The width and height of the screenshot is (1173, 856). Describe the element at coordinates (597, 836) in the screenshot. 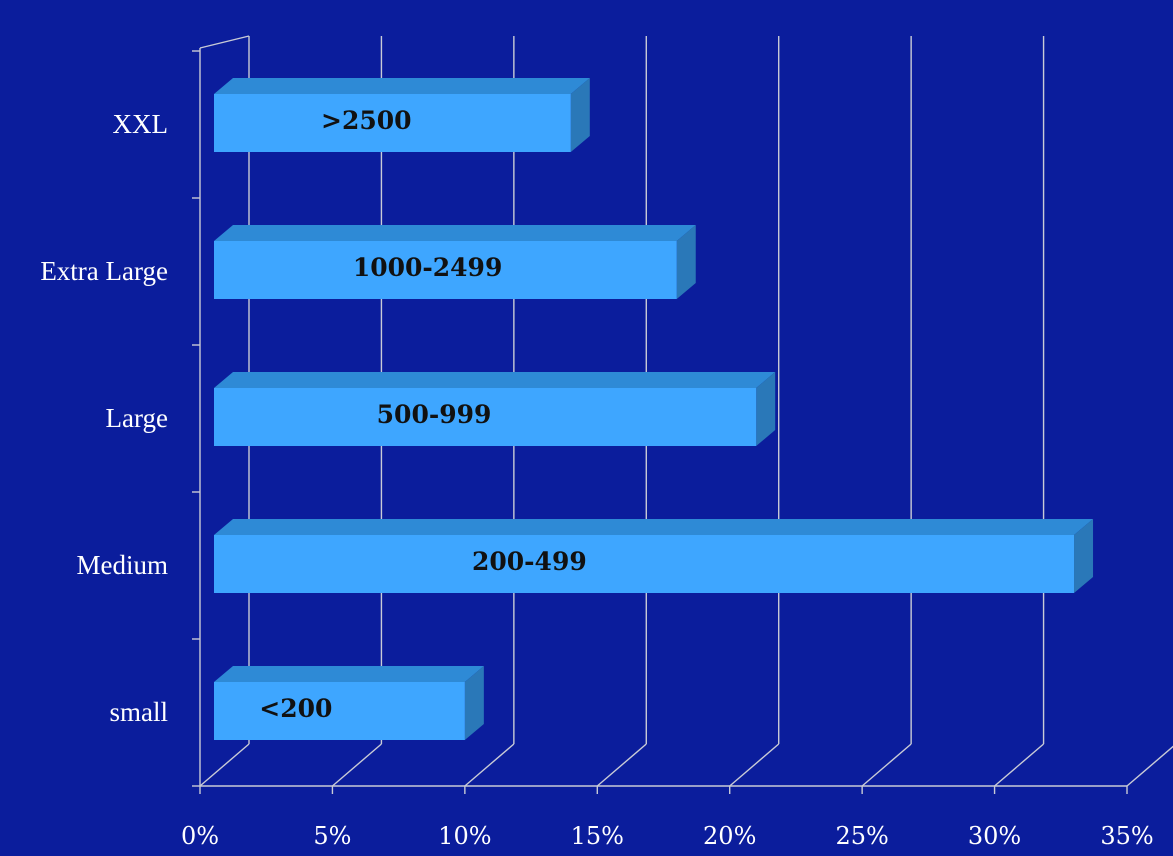

I see `x-tick-label: 15%` at that location.